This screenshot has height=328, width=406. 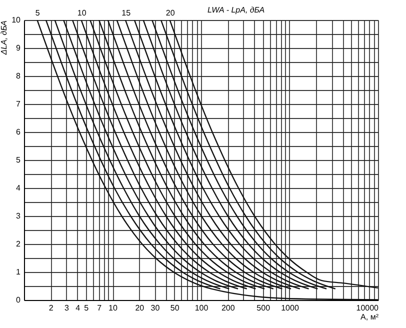 I want to click on x-tick-label: 4, so click(x=78, y=308).